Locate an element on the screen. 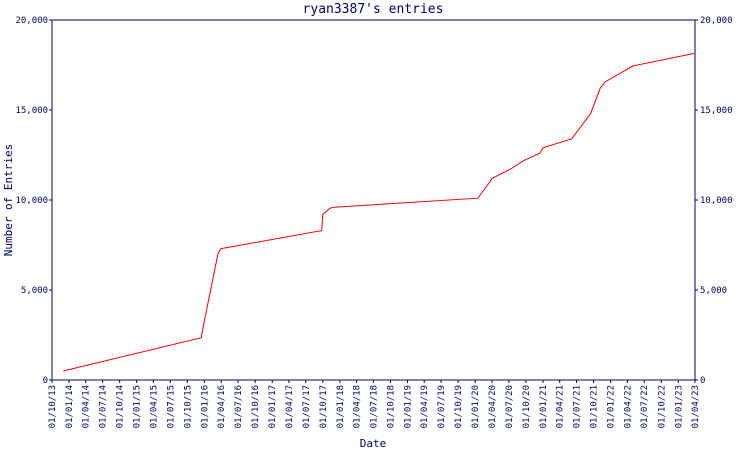  x-tick-label: 01/01/15 is located at coordinates (138, 406).